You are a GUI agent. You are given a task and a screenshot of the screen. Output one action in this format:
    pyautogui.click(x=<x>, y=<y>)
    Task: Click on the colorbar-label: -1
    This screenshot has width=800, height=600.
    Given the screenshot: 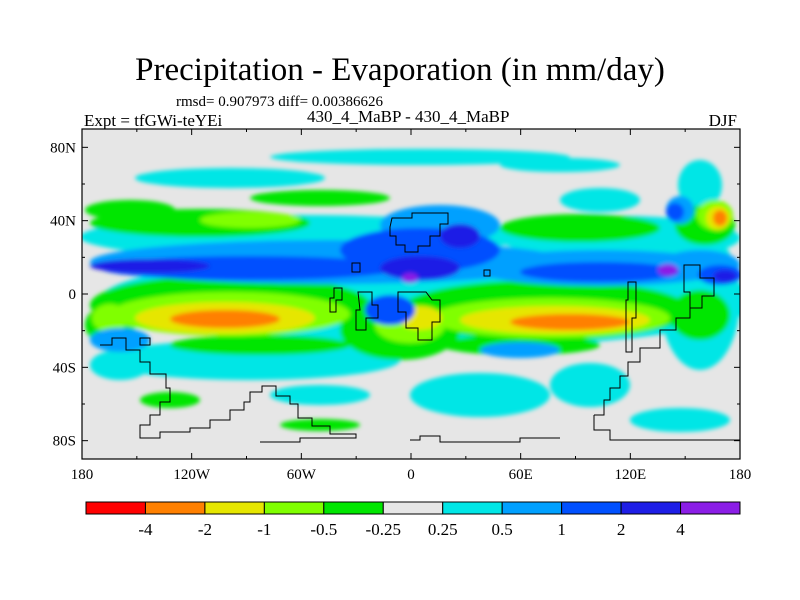 What is the action you would take?
    pyautogui.click(x=264, y=529)
    